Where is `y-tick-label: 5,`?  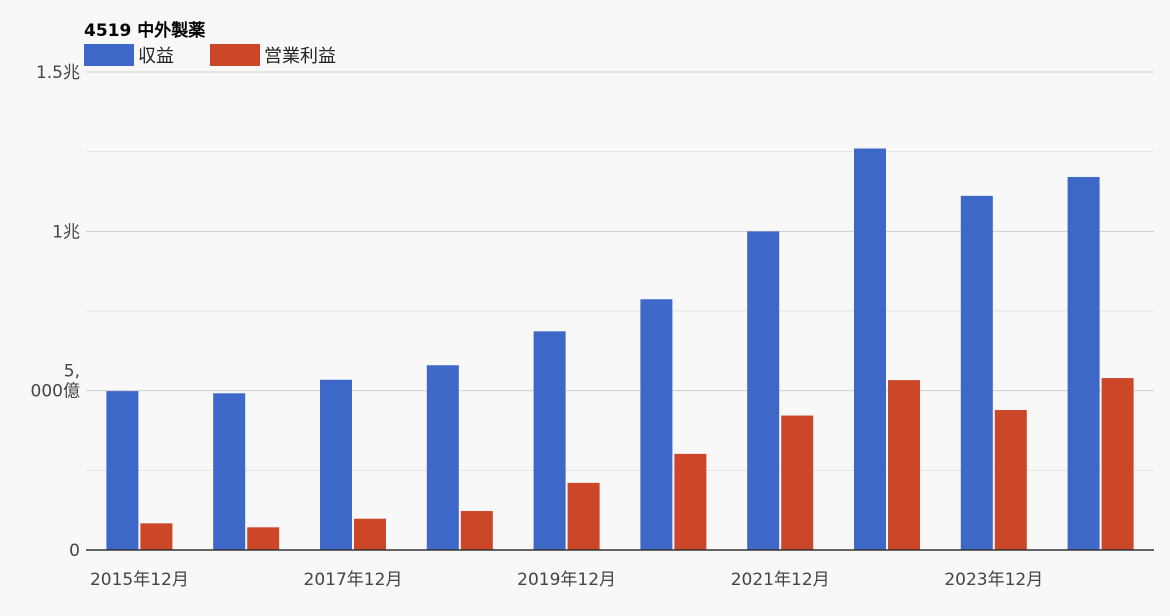 y-tick-label: 5, is located at coordinates (72, 372).